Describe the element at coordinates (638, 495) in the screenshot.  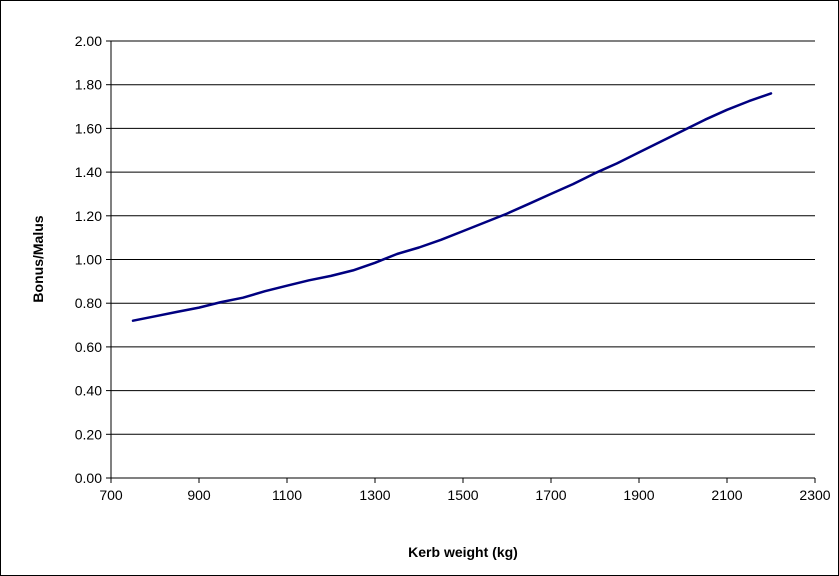
I see `x-tick-label: 1900` at that location.